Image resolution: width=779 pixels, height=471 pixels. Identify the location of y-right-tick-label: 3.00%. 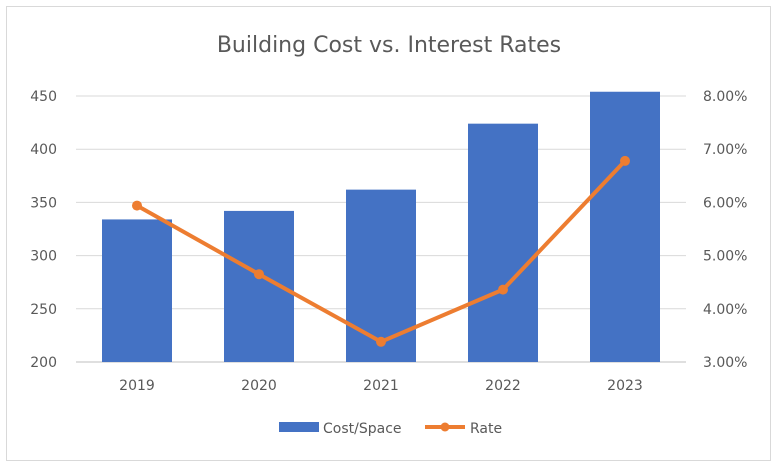
(725, 363).